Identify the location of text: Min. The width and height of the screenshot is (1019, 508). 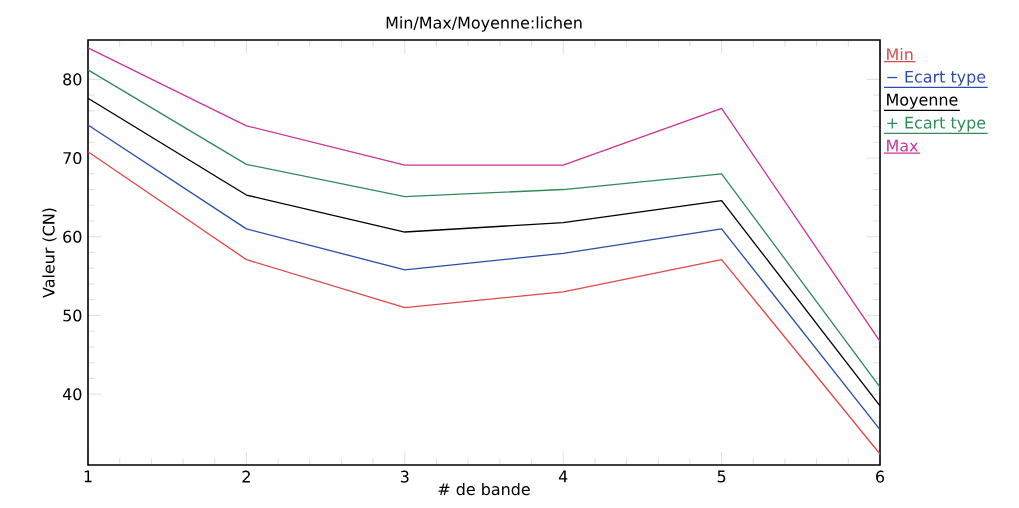
(900, 54).